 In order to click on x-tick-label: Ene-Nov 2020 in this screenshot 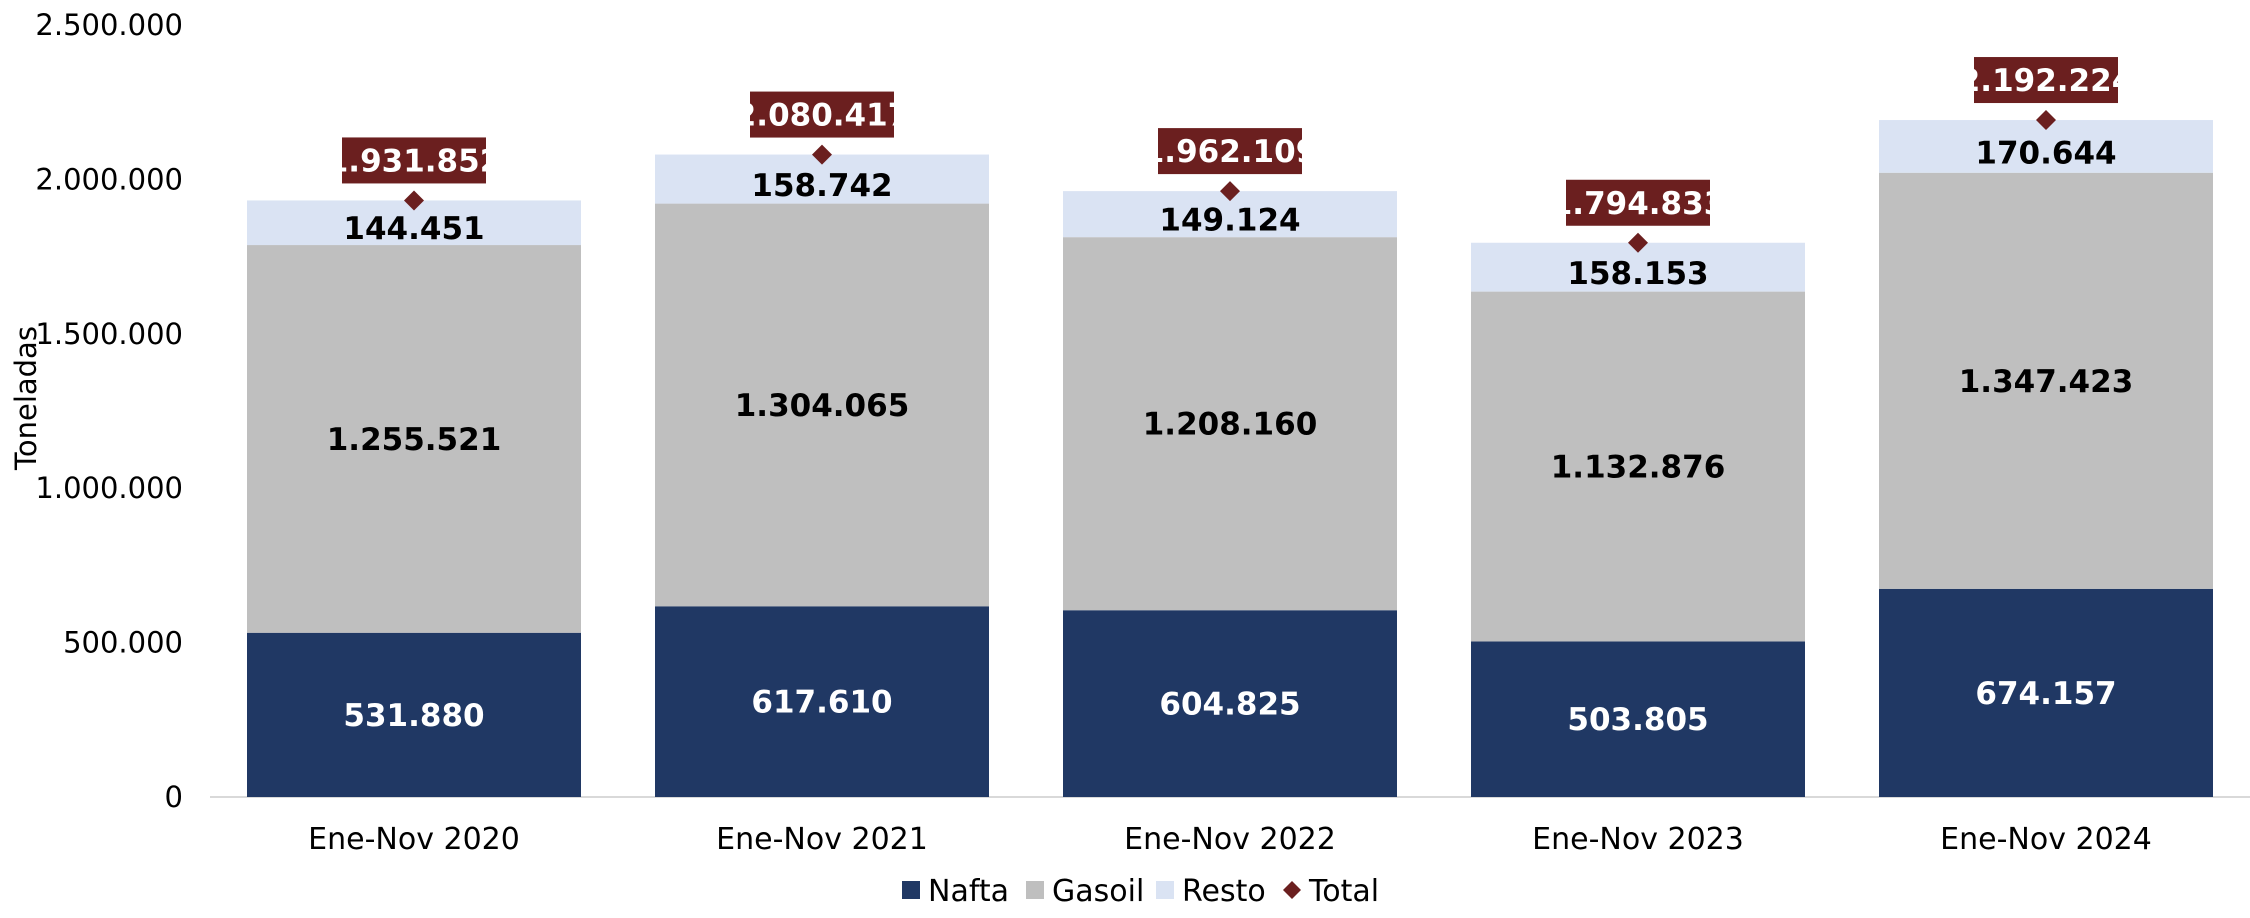, I will do `click(414, 839)`.